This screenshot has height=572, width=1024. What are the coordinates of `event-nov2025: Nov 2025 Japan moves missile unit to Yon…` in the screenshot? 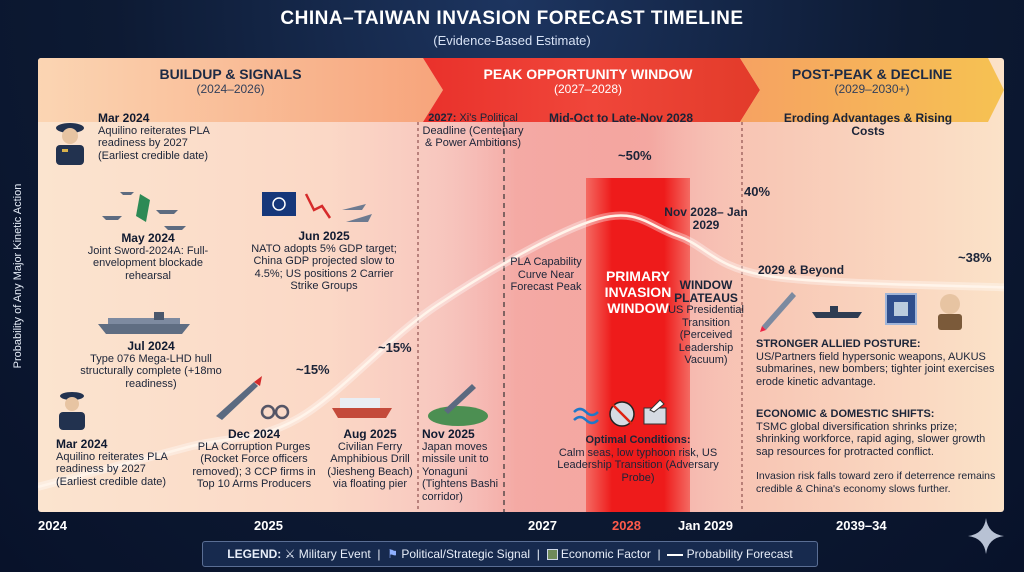 It's located at (464, 465).